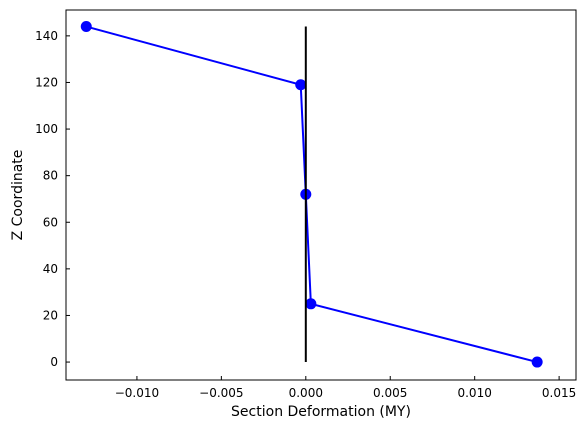 This screenshot has width=588, height=432. What do you see at coordinates (306, 393) in the screenshot?
I see `x-tick-label: 0.000` at bounding box center [306, 393].